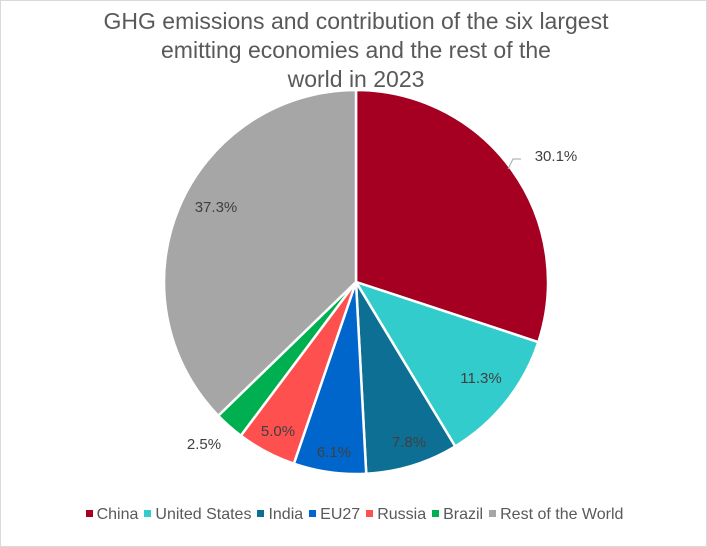 Image resolution: width=707 pixels, height=547 pixels. What do you see at coordinates (334, 452) in the screenshot?
I see `data-label-eu27: 6.1%` at bounding box center [334, 452].